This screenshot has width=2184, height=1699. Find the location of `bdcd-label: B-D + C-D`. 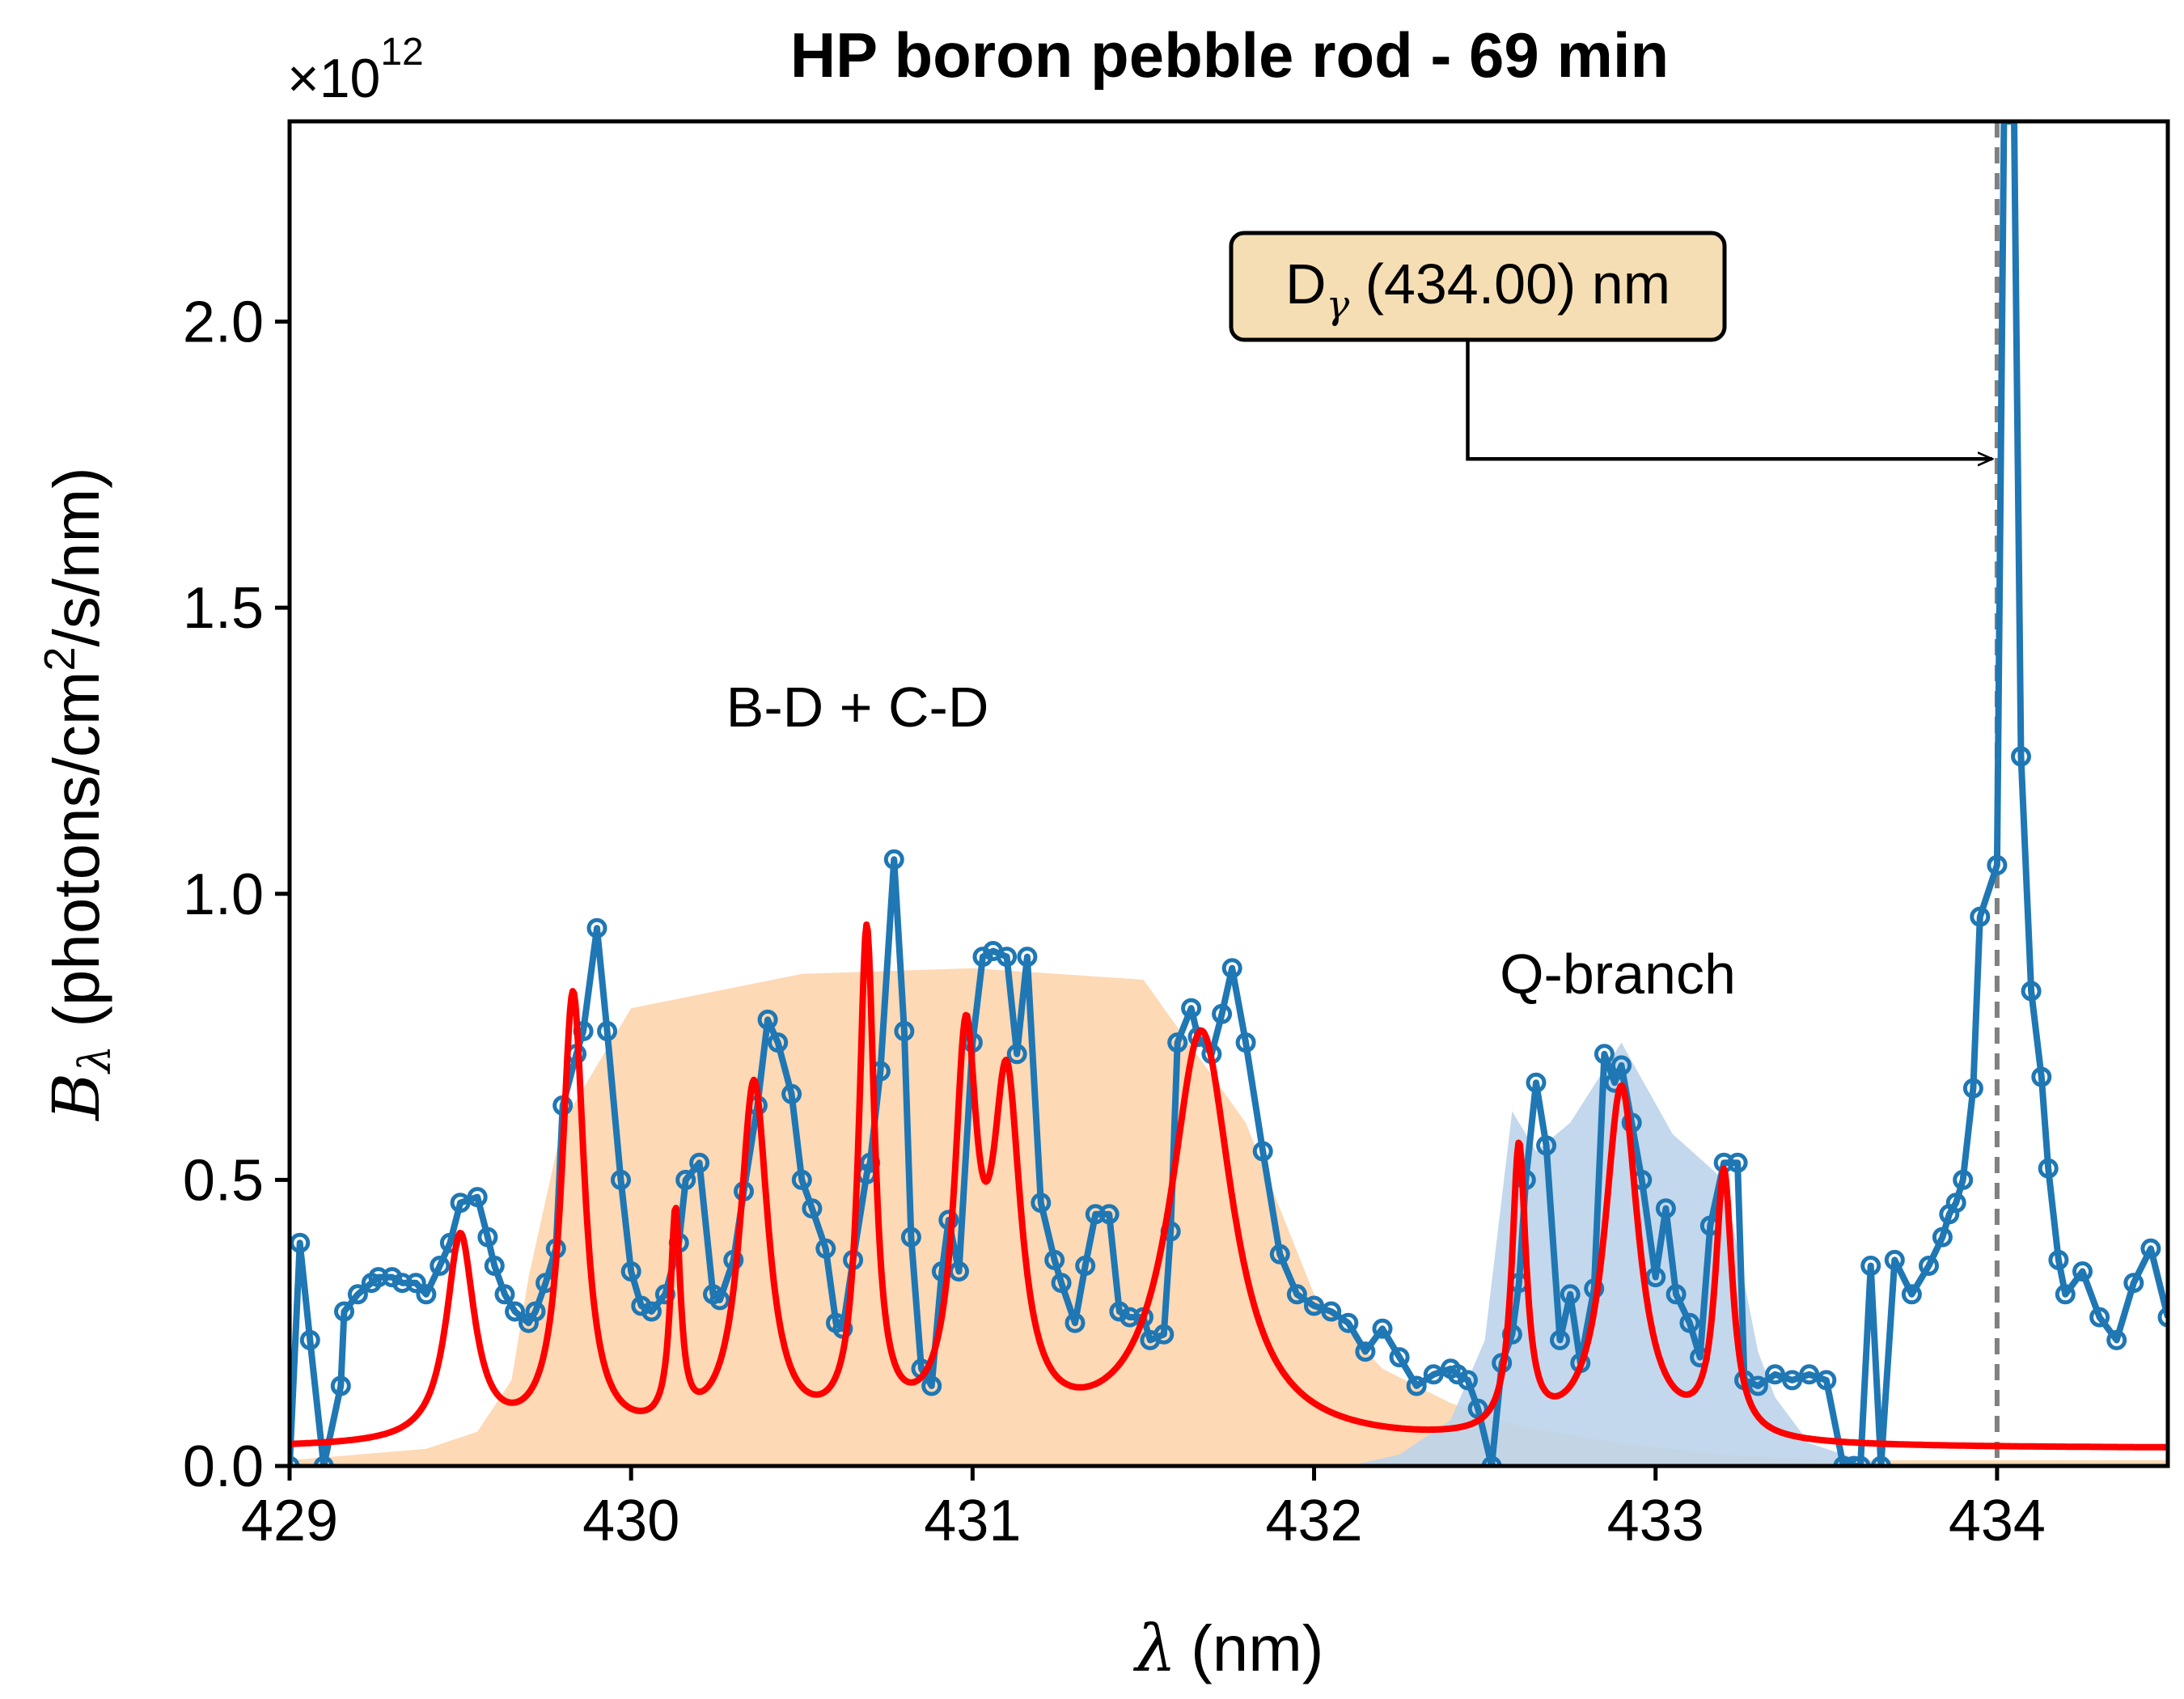

bdcd-label: B-D + C-D is located at coordinates (857, 707).